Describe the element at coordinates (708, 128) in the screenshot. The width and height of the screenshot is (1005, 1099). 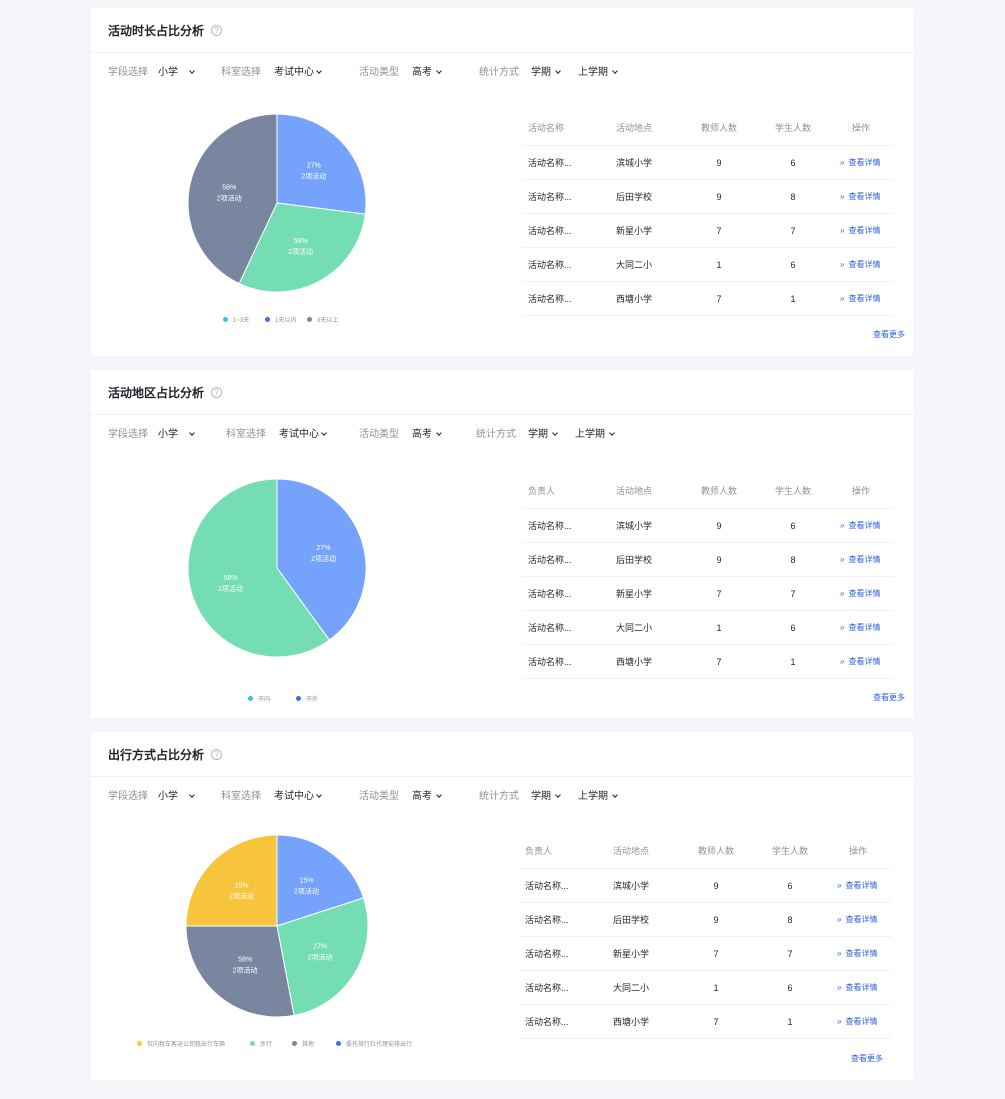
I see `table-header: 活动名称 活动地点 教师人数 学生人数 操作` at that location.